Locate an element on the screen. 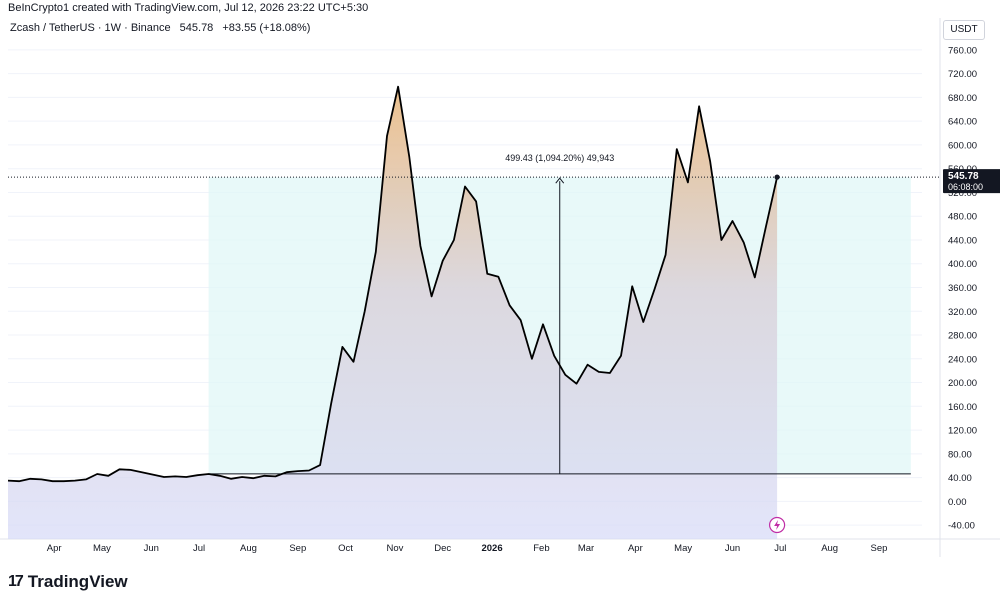 Image resolution: width=1000 pixels, height=605 pixels. y-tick-label: 640.00 is located at coordinates (962, 122).